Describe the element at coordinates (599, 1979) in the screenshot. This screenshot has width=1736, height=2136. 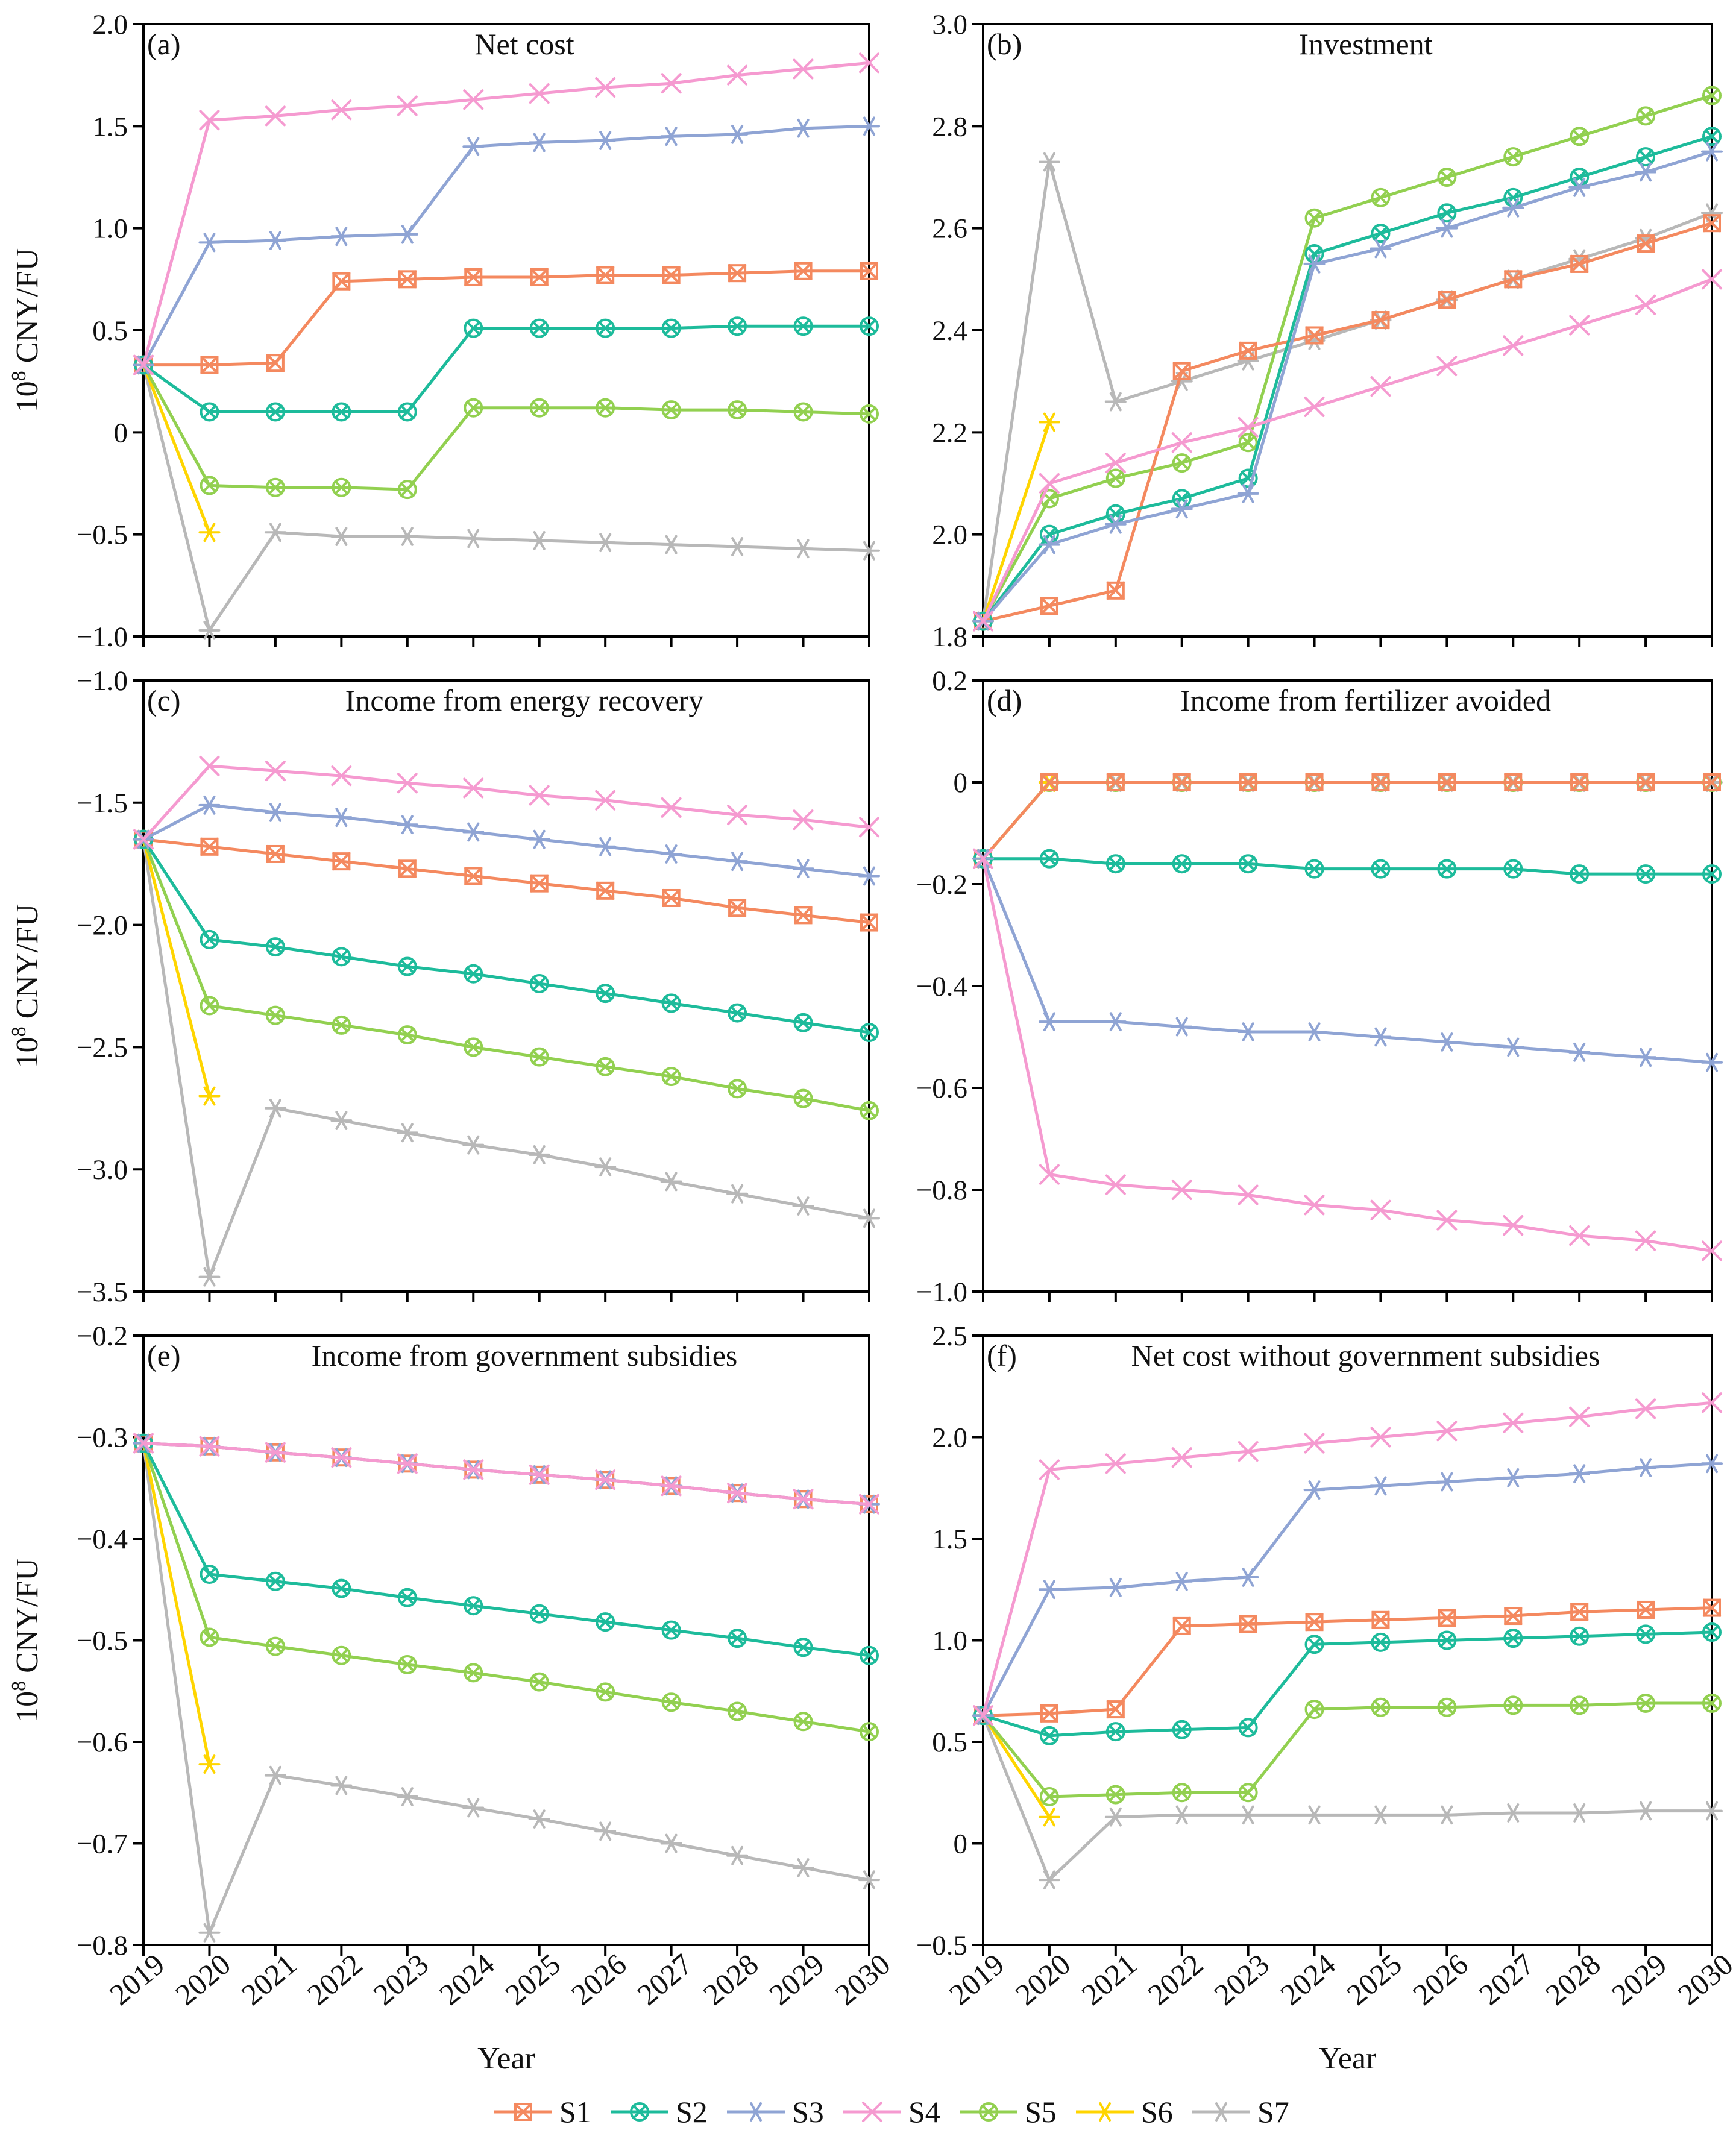
I see `x-tick-label: 2026` at that location.